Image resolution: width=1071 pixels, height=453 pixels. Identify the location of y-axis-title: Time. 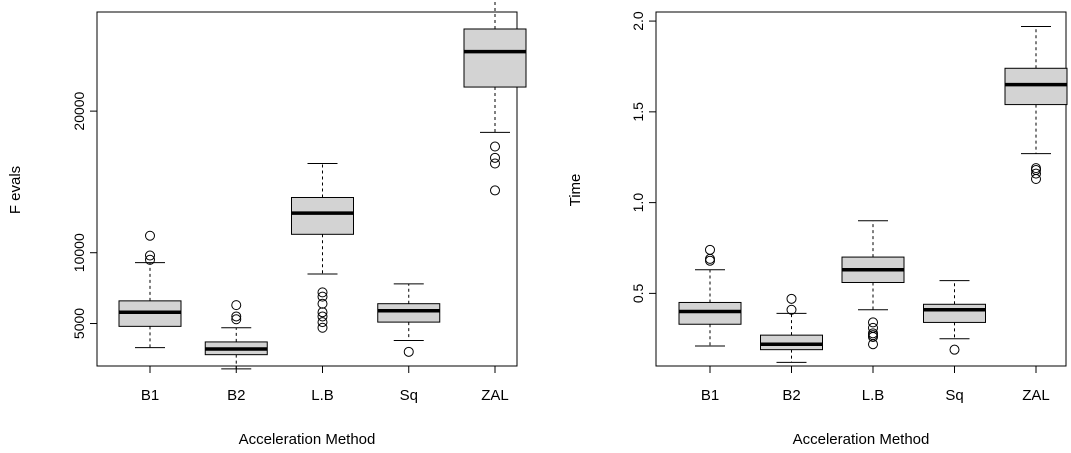
(575, 190).